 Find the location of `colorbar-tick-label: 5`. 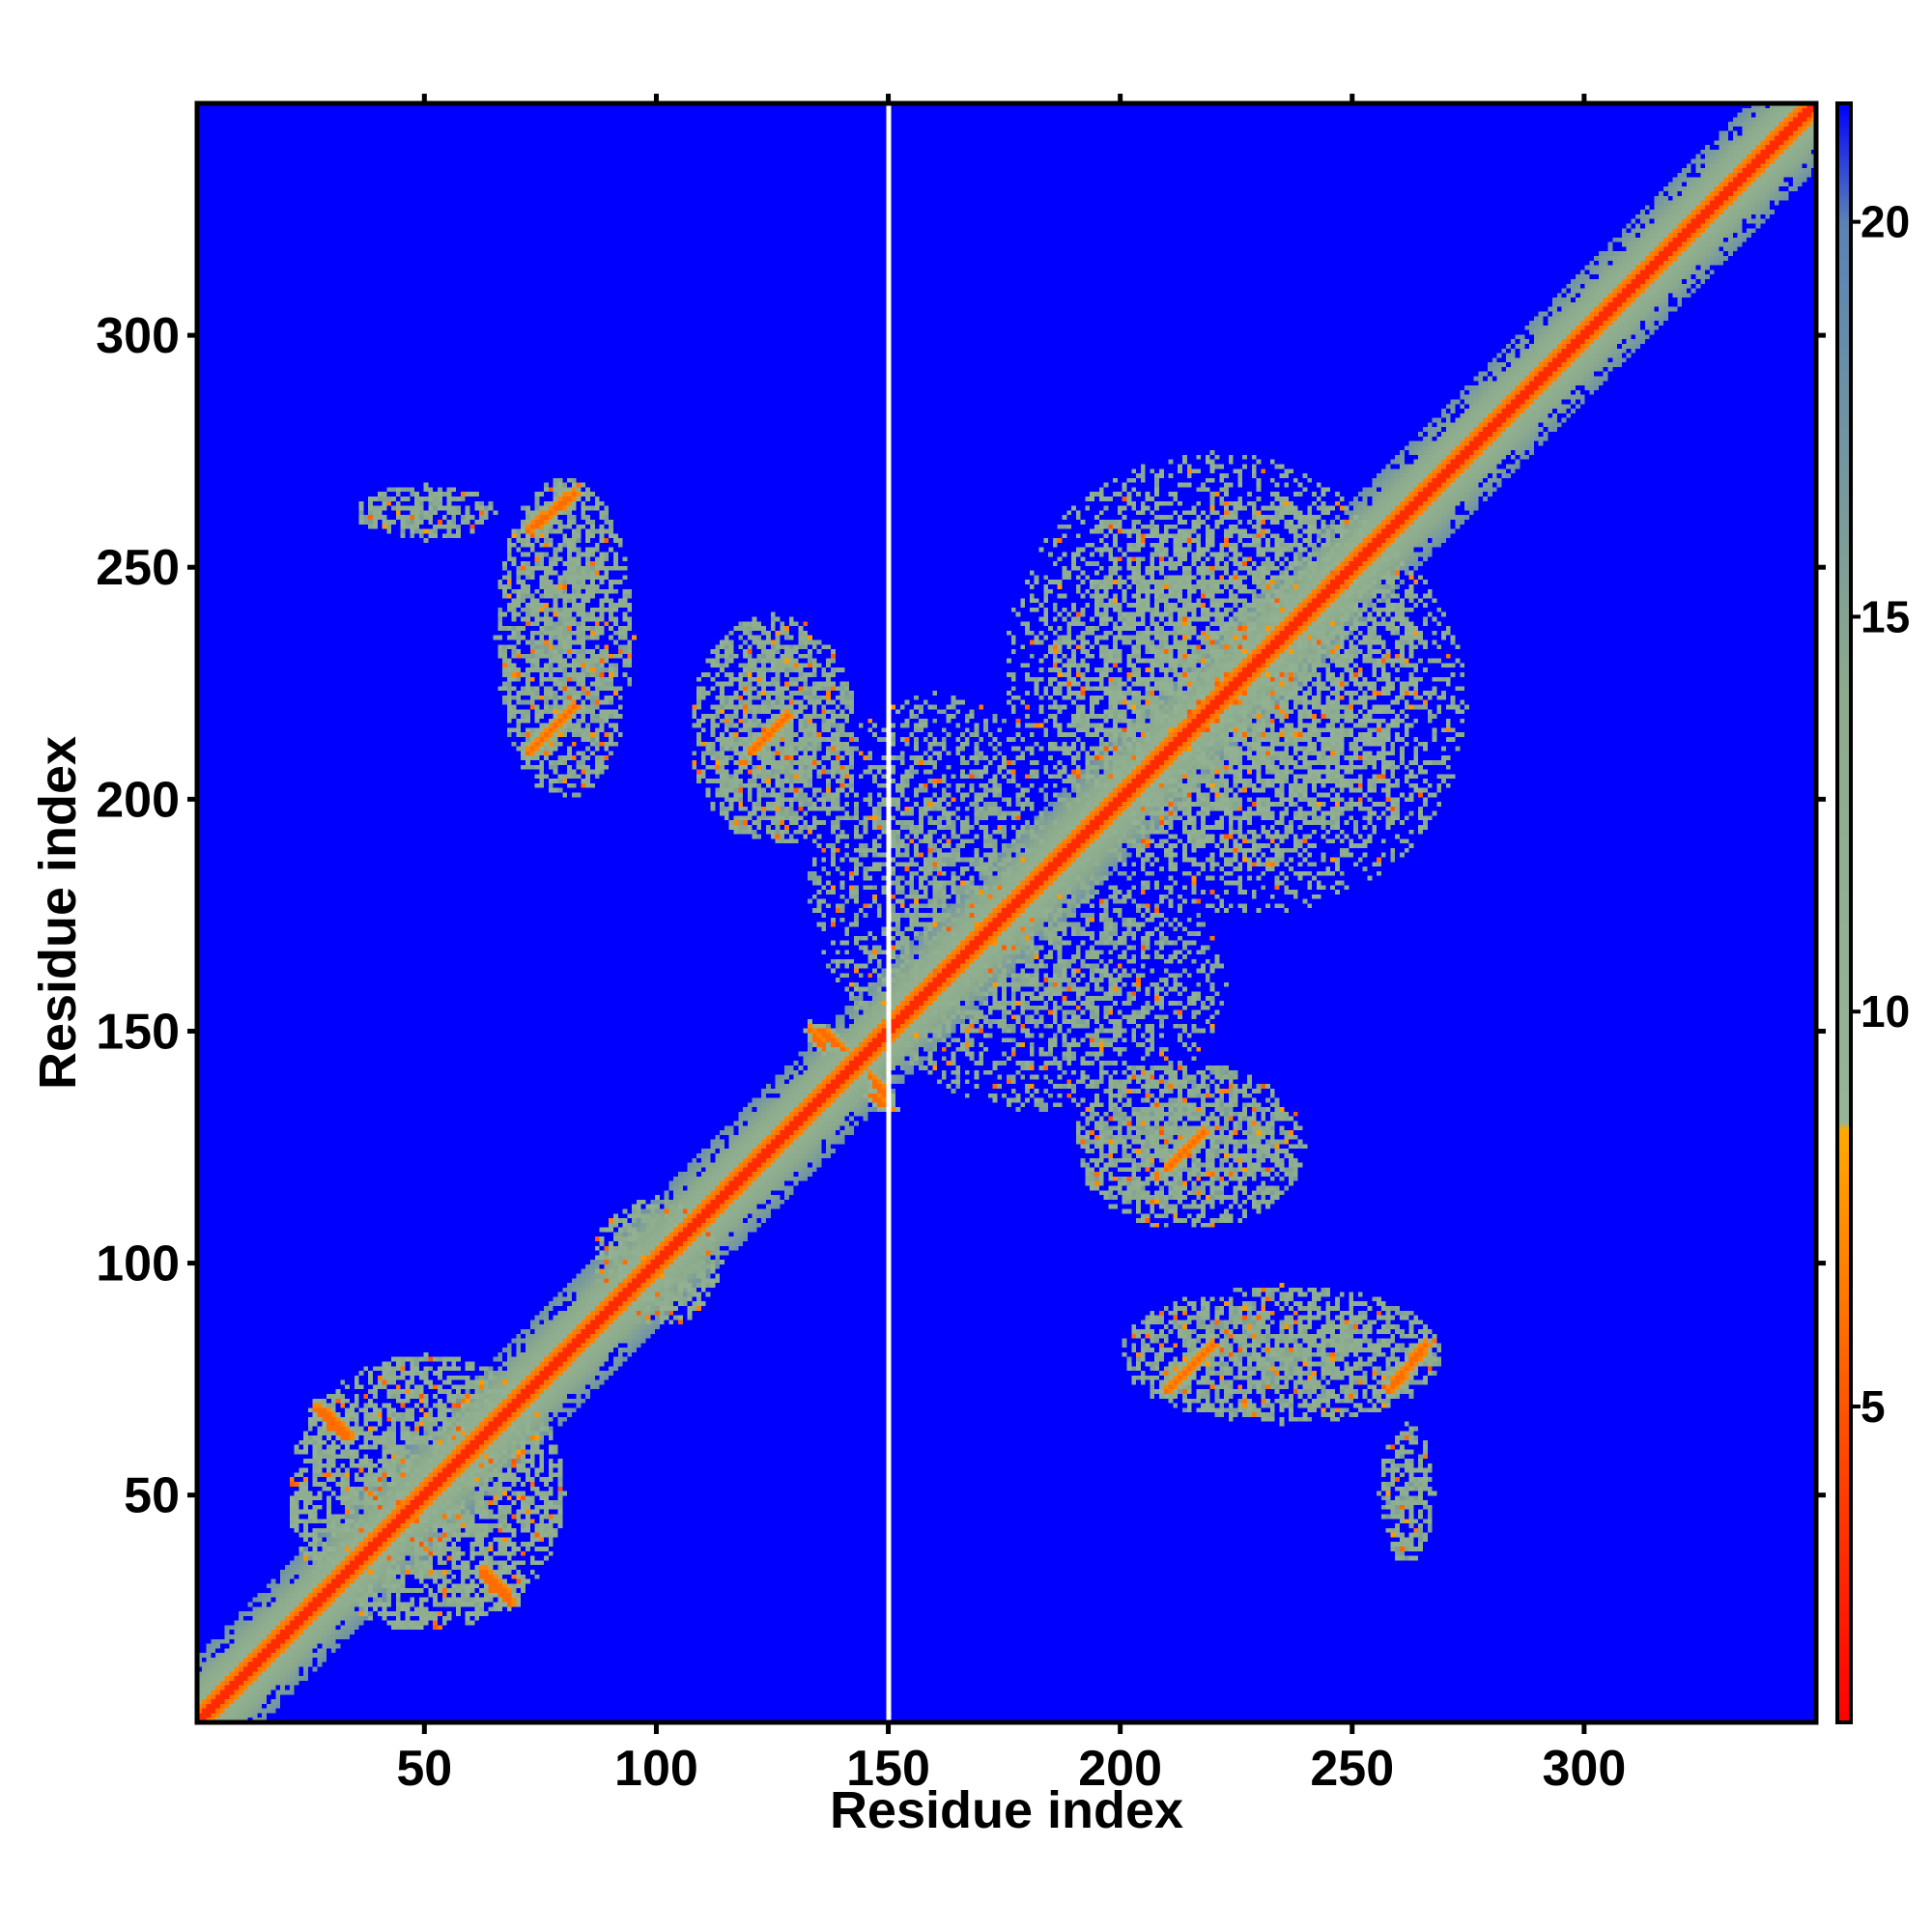

colorbar-tick-label: 5 is located at coordinates (1873, 1406).